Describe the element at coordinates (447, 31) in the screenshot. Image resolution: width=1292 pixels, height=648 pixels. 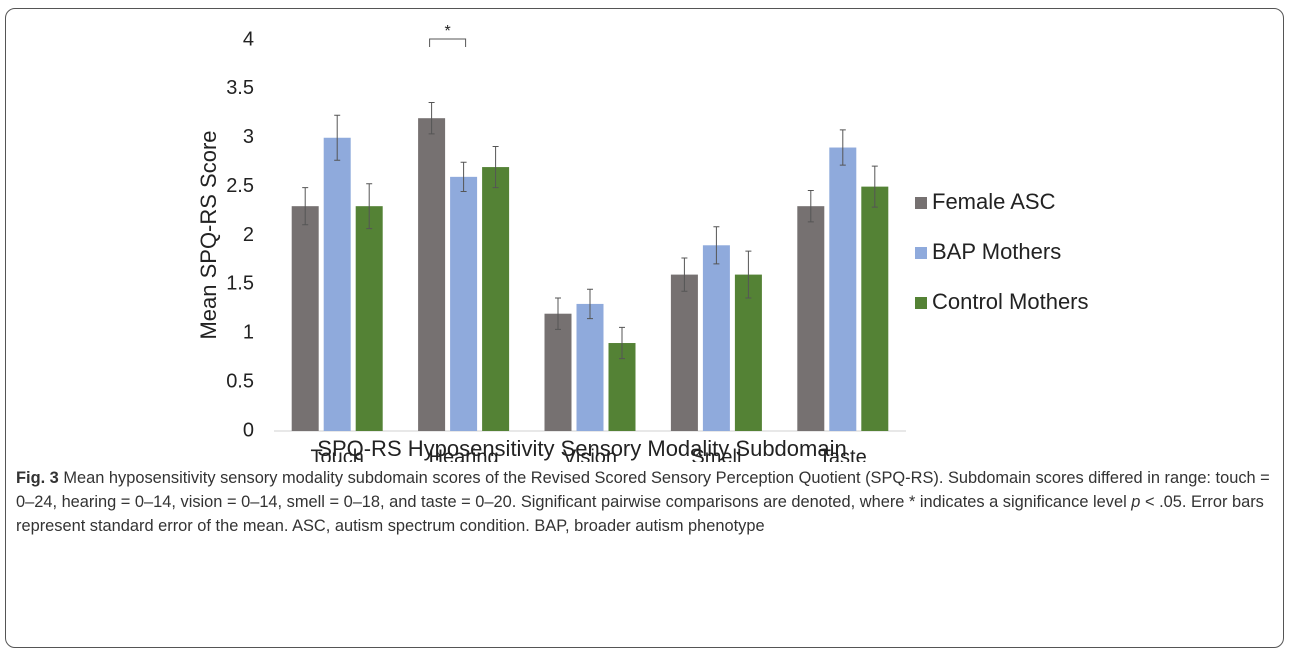
I see `significance-label: *` at that location.